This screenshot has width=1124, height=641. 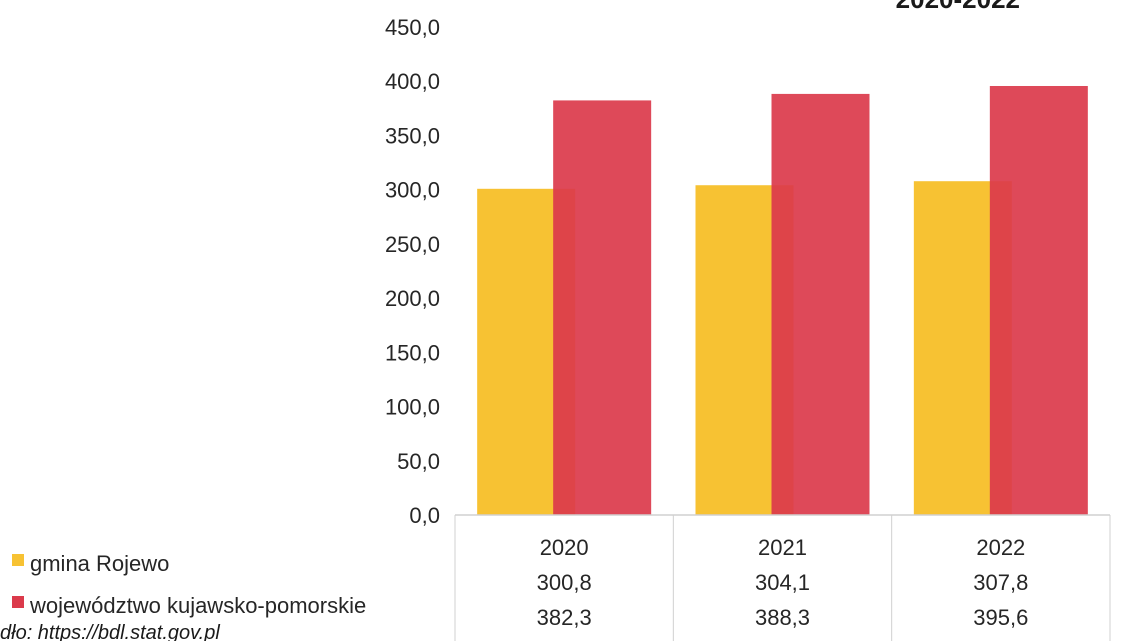 I want to click on table-value-gmina: 304,1, so click(x=782, y=582).